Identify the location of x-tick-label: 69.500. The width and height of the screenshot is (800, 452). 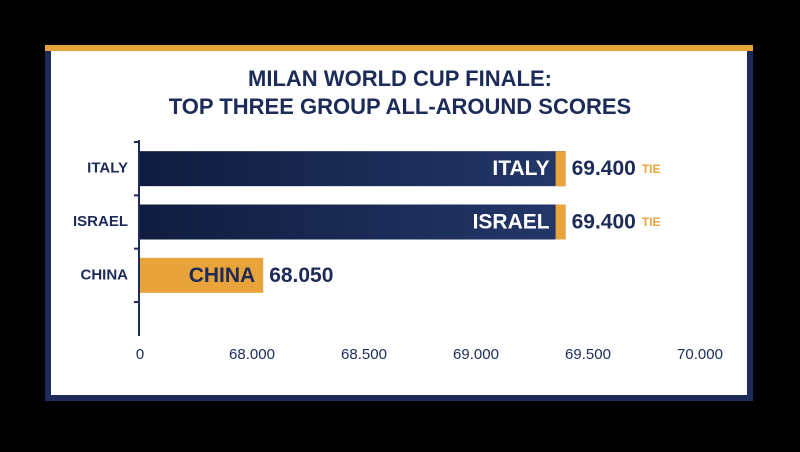
(588, 354).